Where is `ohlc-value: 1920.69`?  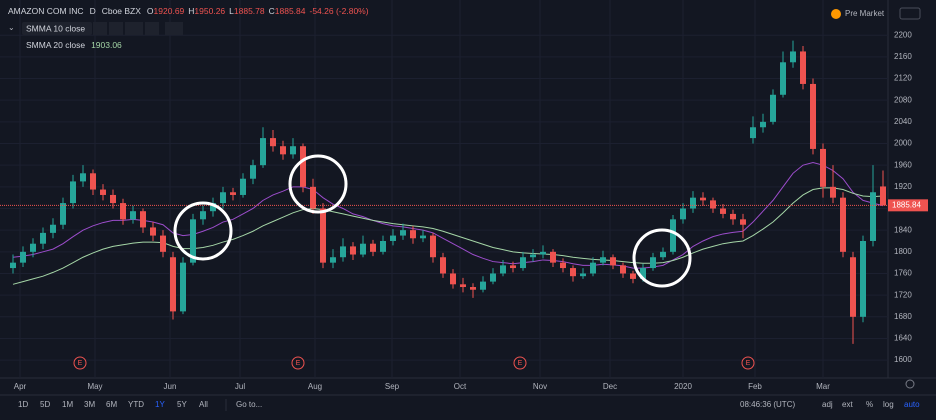 ohlc-value: 1920.69 is located at coordinates (169, 11).